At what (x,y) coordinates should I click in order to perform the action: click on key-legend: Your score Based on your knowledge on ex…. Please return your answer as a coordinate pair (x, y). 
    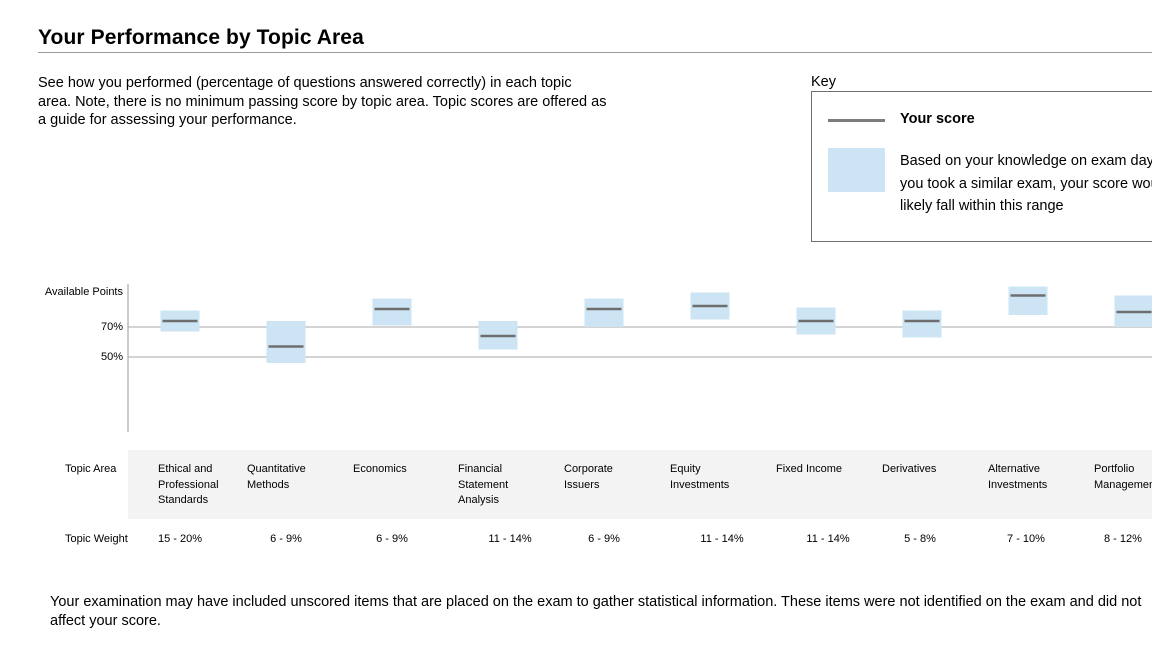
    Looking at the image, I should click on (981, 166).